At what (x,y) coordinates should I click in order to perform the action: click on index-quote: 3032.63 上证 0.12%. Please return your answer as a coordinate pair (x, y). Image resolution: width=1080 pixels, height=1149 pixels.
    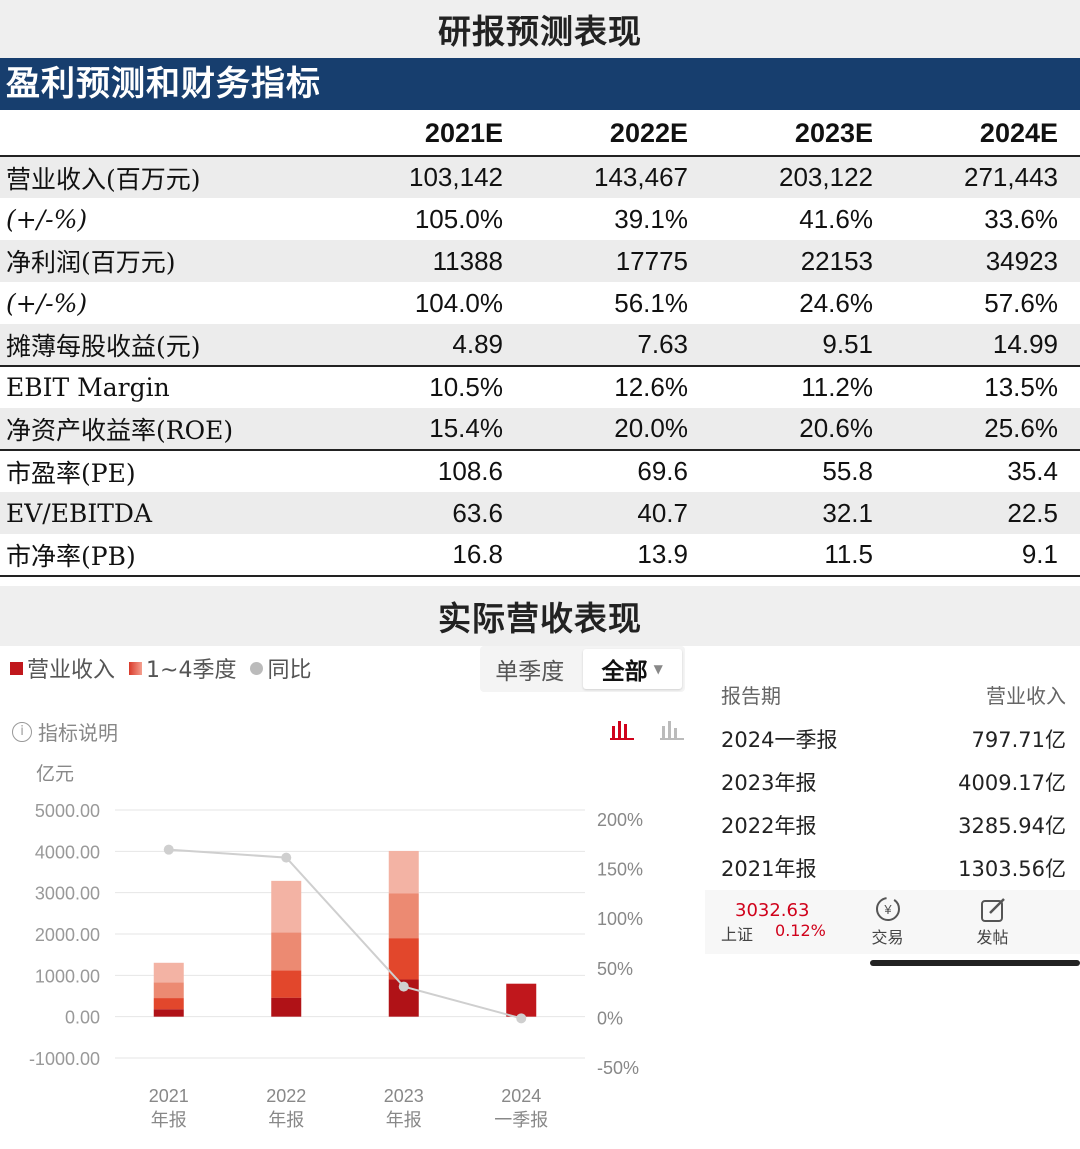
    Looking at the image, I should click on (770, 922).